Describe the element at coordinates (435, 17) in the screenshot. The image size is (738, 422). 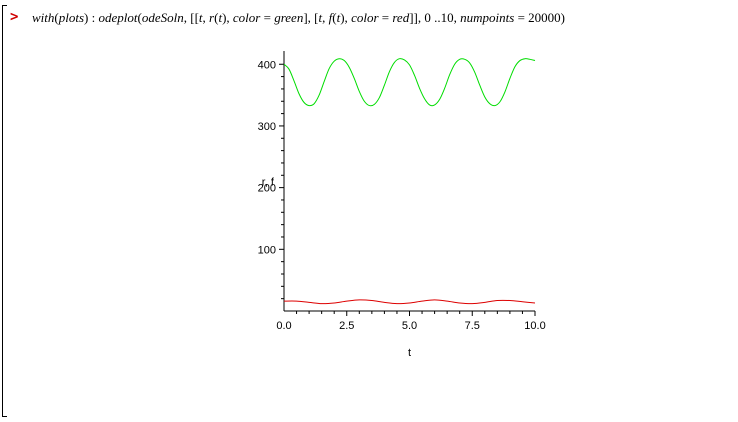
I see `command-token: ]], 0 ..10,` at that location.